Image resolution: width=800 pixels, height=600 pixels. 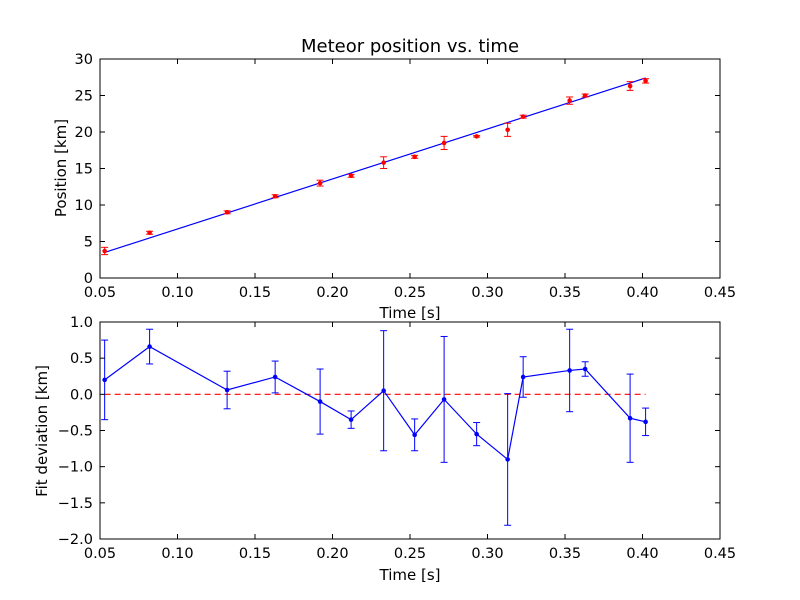 What do you see at coordinates (88, 279) in the screenshot?
I see `y-tick-label: 0` at bounding box center [88, 279].